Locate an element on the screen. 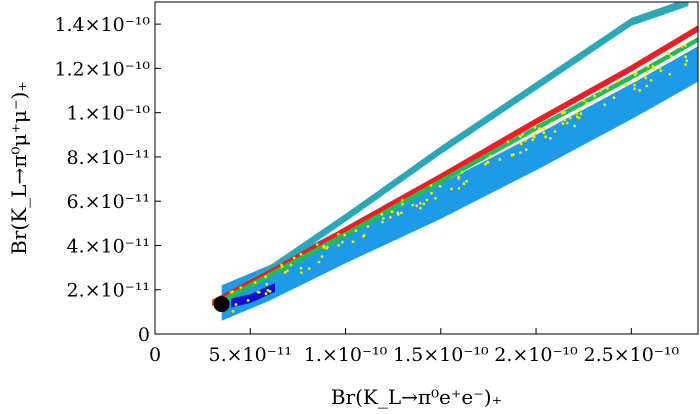 The width and height of the screenshot is (700, 414). y-axis-label: Br(K_L→π⁰μ⁺μ⁻)₊ is located at coordinates (19, 168).